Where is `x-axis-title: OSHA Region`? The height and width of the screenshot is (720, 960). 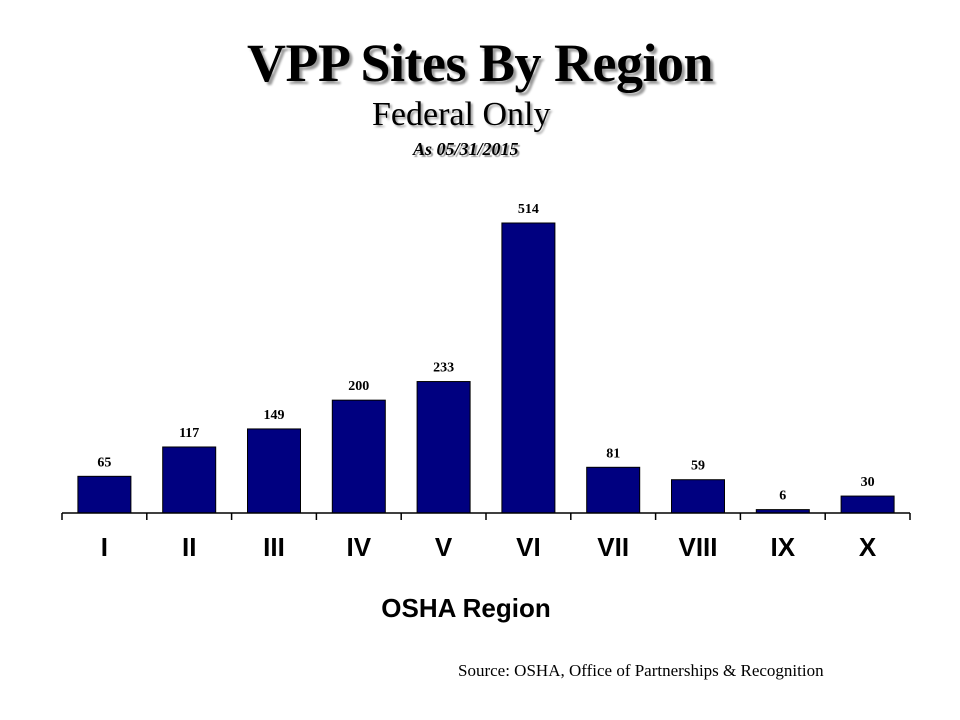
x-axis-title: OSHA Region is located at coordinates (465, 608).